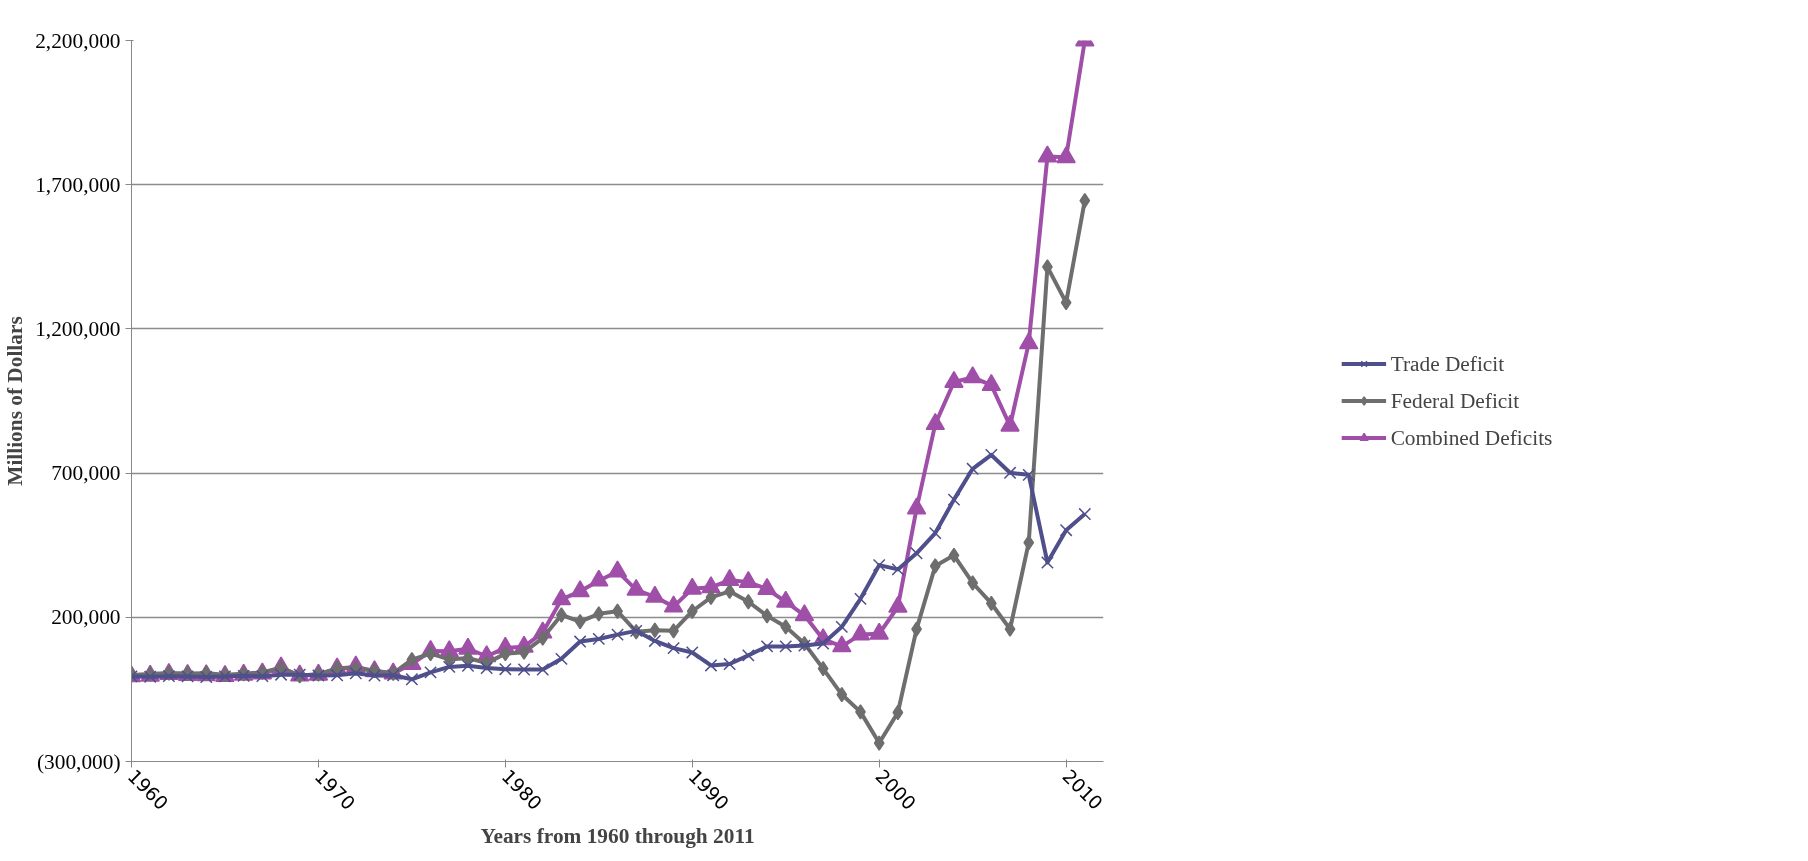 This screenshot has height=861, width=1808. I want to click on legend-label: Combined Deficits, so click(1471, 437).